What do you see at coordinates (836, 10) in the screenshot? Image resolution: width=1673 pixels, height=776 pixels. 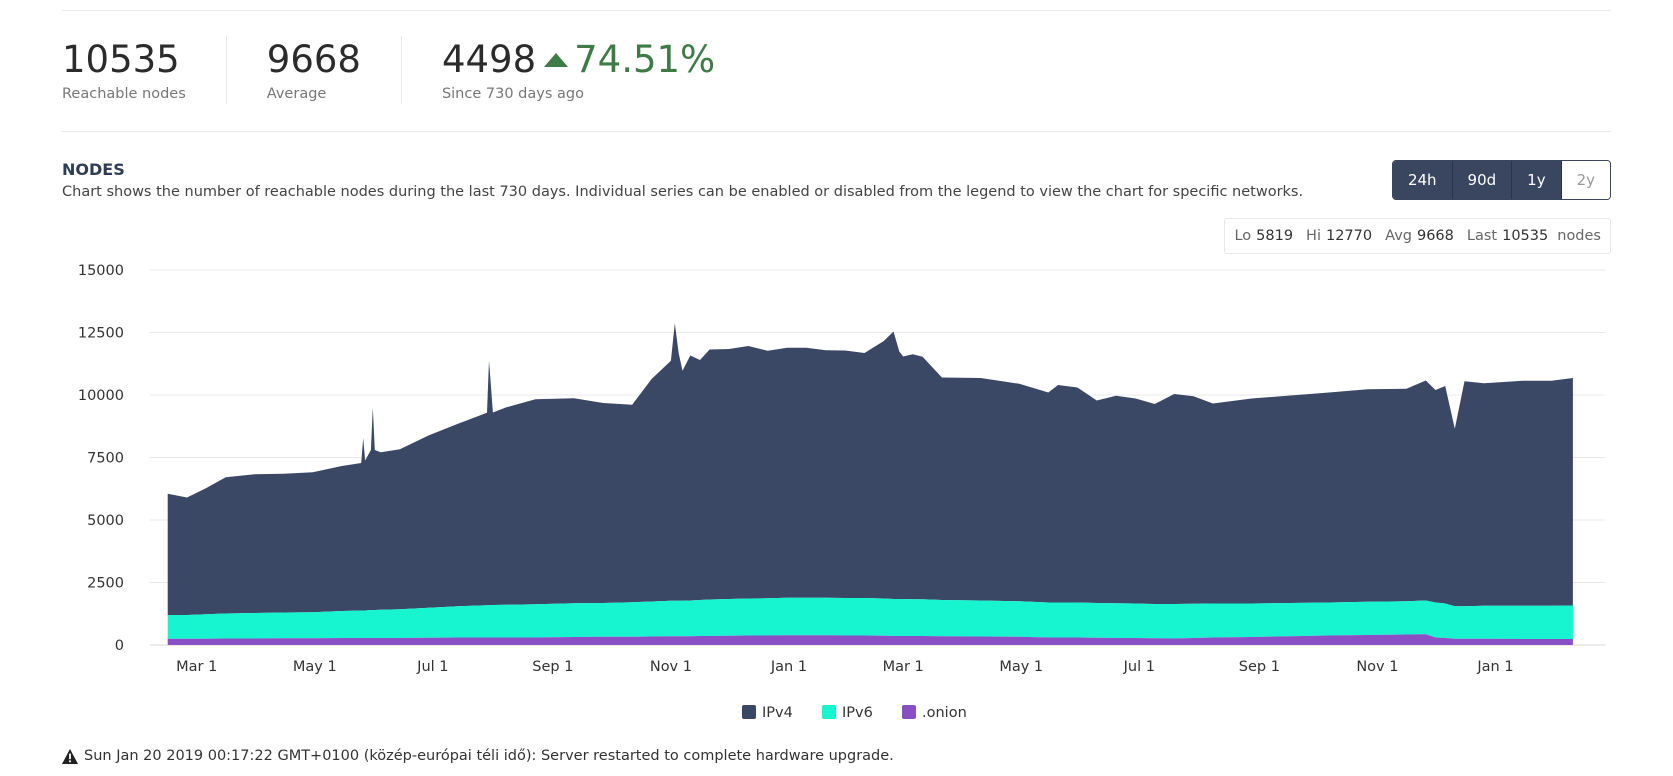 I see `top-divider` at bounding box center [836, 10].